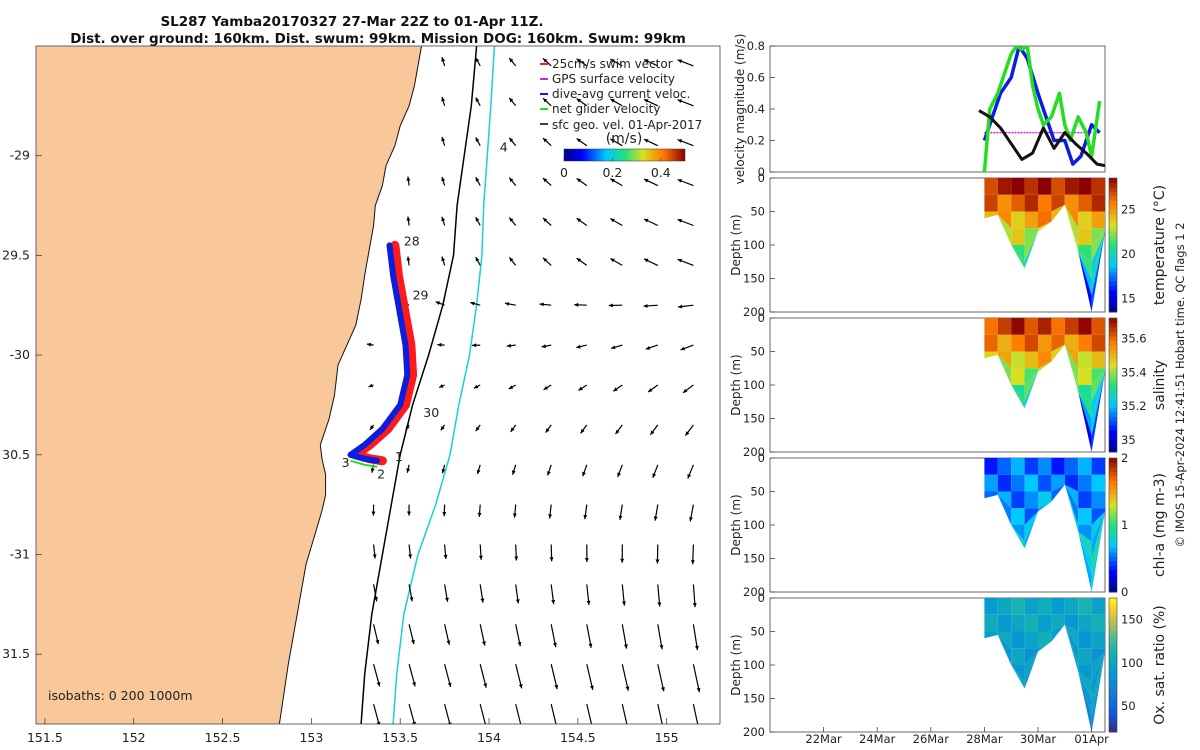 The width and height of the screenshot is (1200, 750). What do you see at coordinates (612, 64) in the screenshot?
I see `legend-swim: 25cm/s swim vector` at bounding box center [612, 64].